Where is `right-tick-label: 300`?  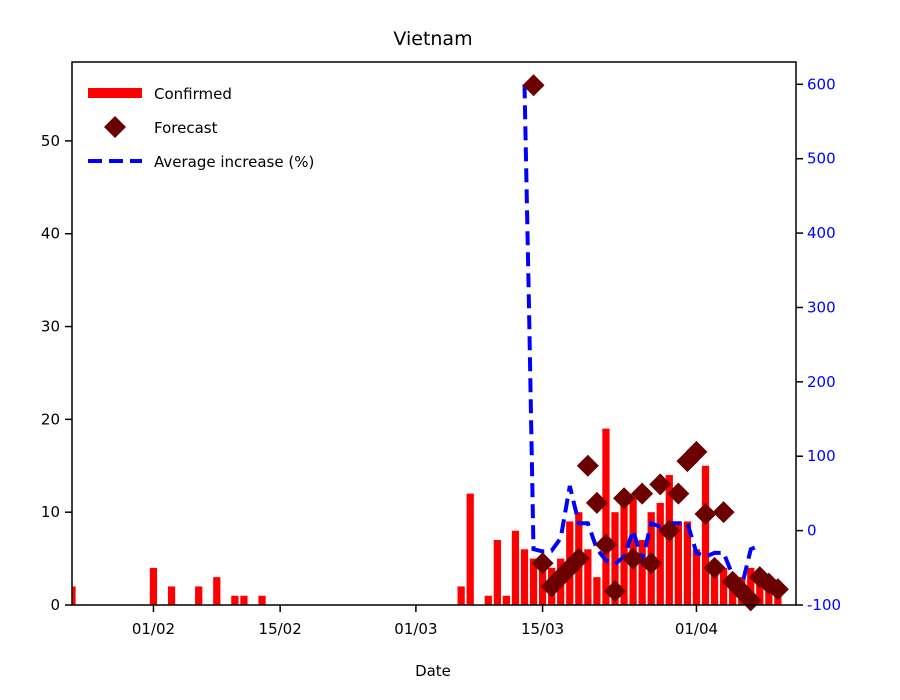 right-tick-label: 300 is located at coordinates (821, 307).